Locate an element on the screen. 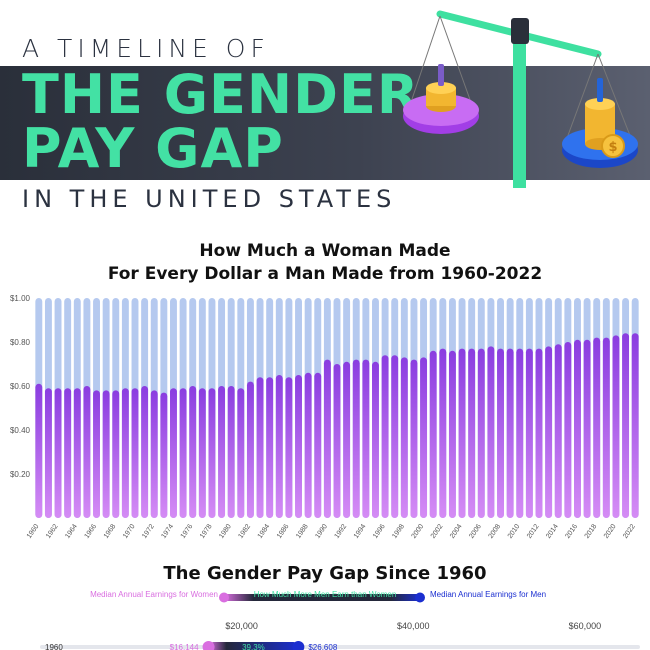 The image size is (650, 650). x-tick-label: 1968 is located at coordinates (110, 531).